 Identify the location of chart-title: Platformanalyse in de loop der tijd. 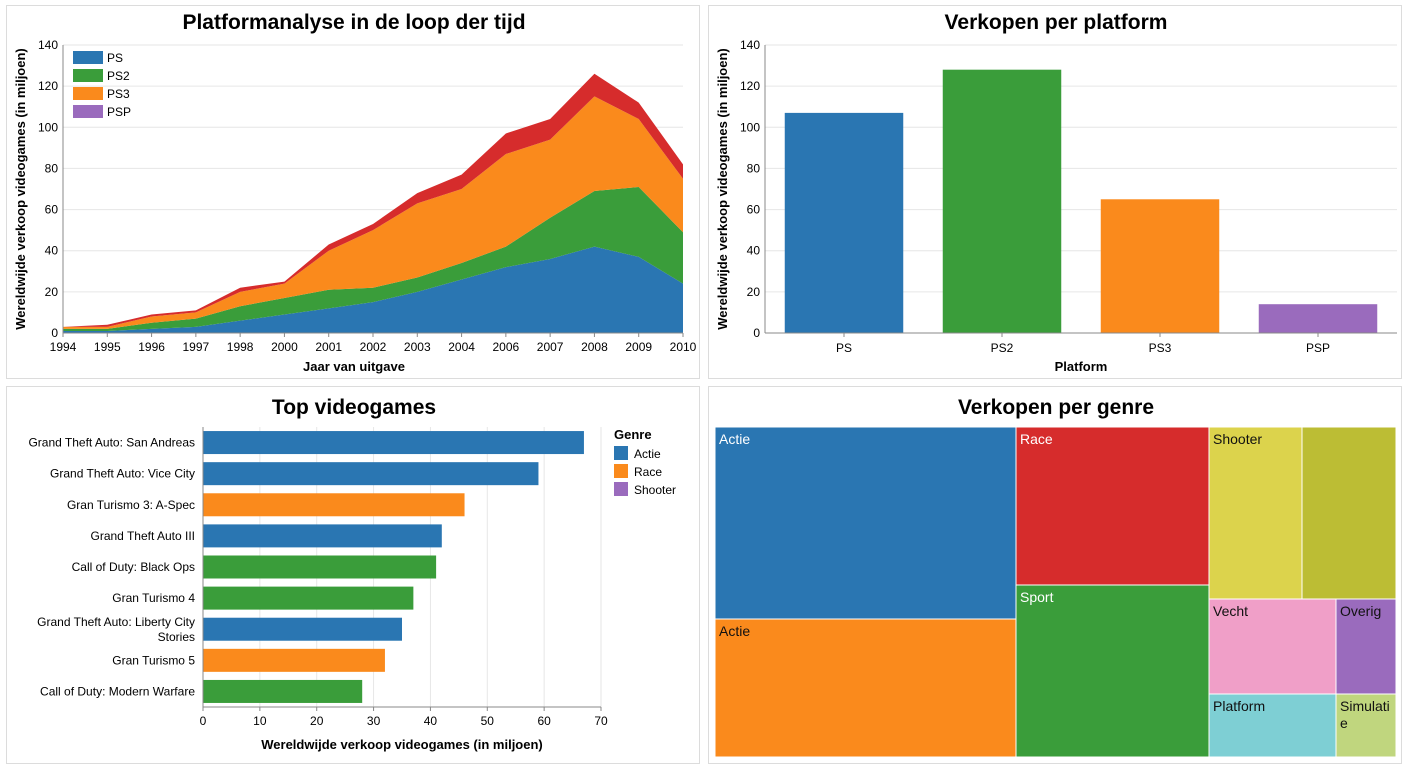
(353, 22).